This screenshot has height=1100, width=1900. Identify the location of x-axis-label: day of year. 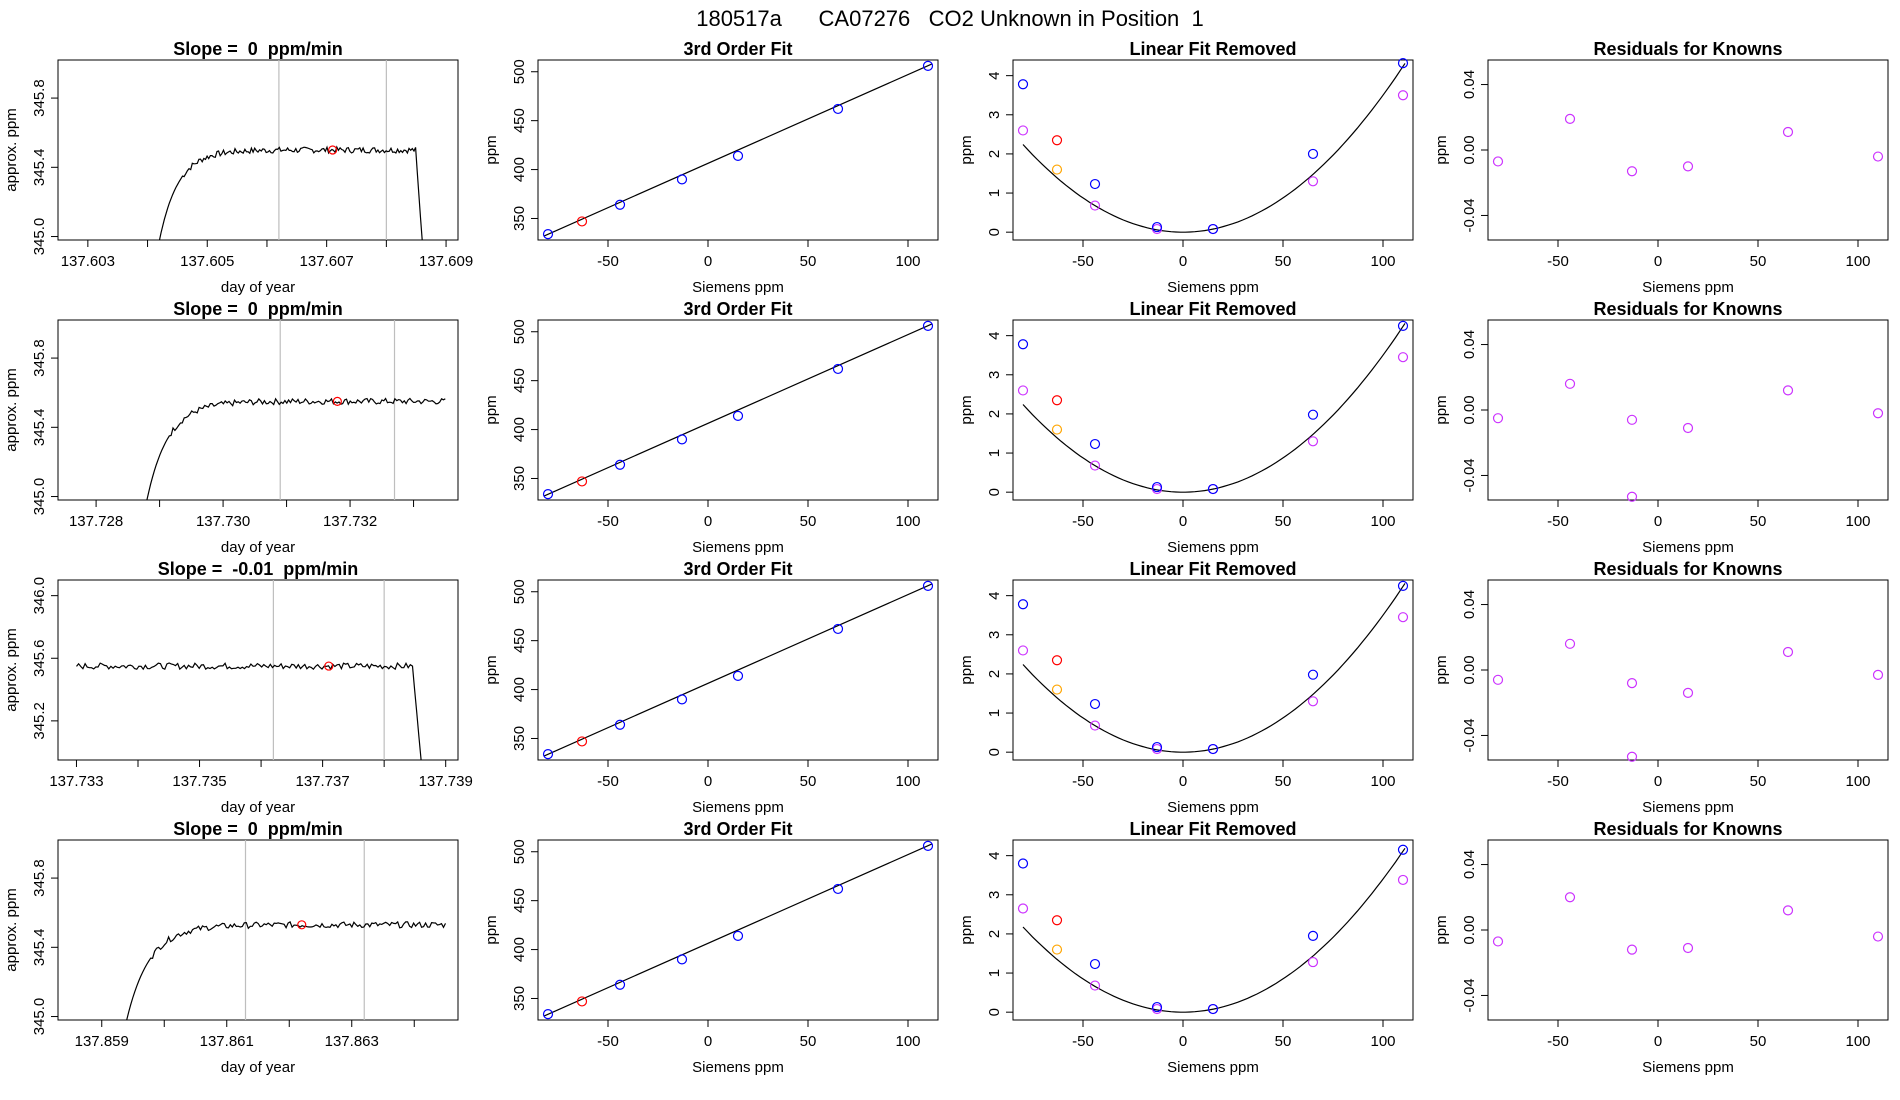
(258, 547).